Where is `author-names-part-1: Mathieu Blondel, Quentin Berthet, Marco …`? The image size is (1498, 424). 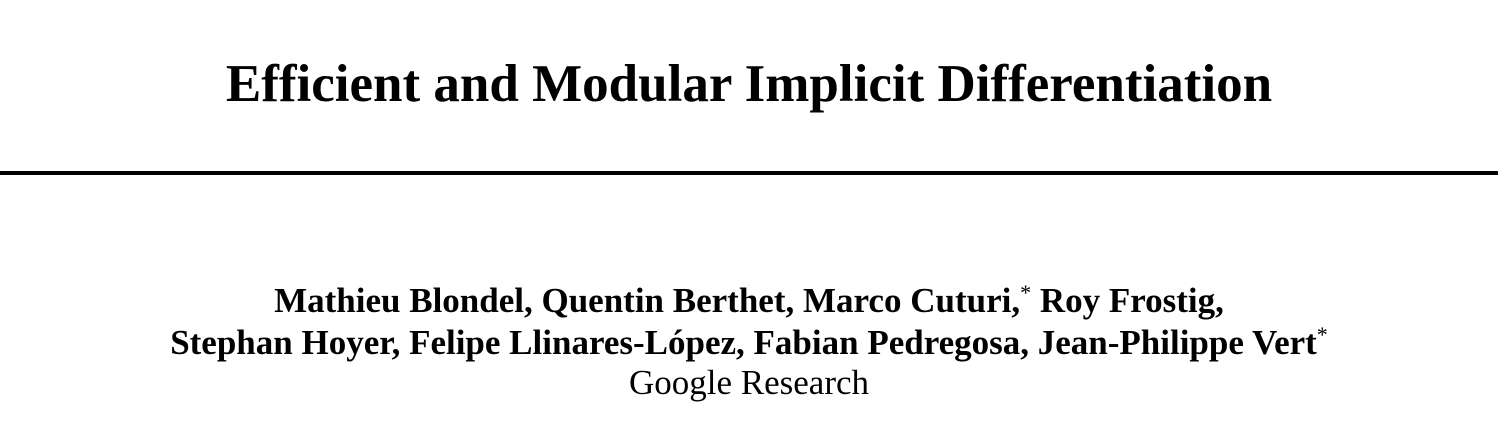 author-names-part-1: Mathieu Blondel, Quentin Berthet, Marco … is located at coordinates (647, 300).